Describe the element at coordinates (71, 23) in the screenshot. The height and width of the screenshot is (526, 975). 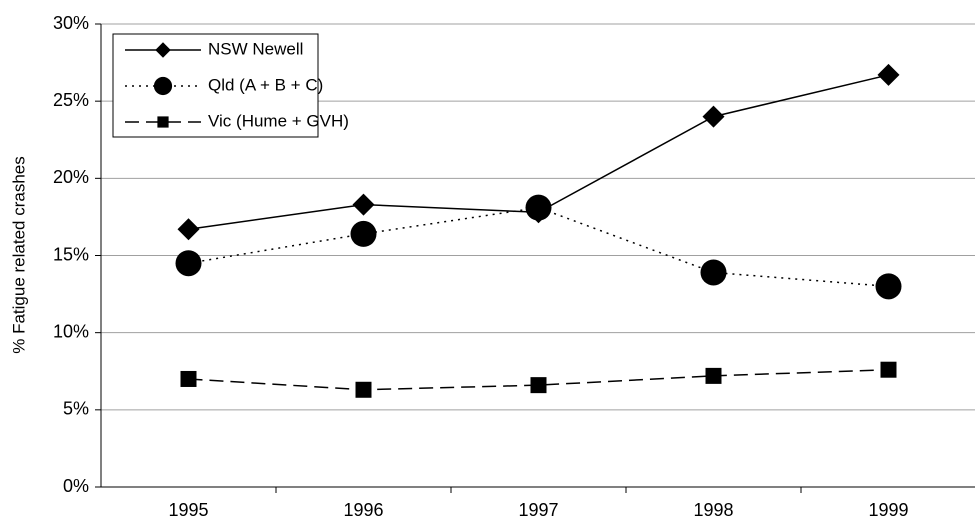
I see `y-tick-label: 30%` at that location.